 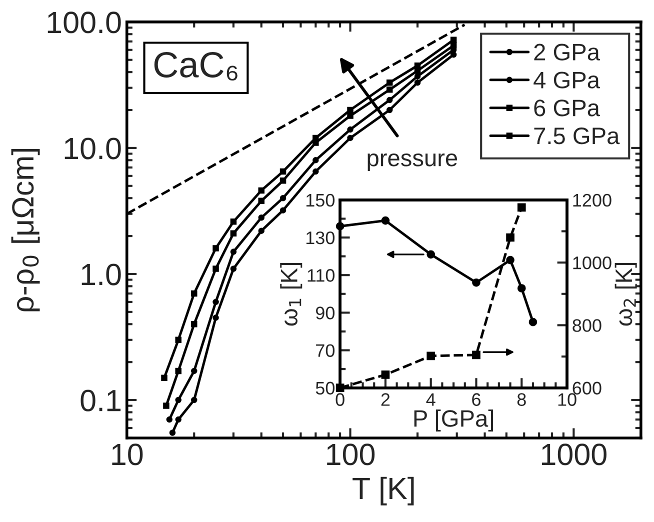 What do you see at coordinates (291, 294) in the screenshot?
I see `y-axis-title: ω$_{1}$ [K]` at bounding box center [291, 294].